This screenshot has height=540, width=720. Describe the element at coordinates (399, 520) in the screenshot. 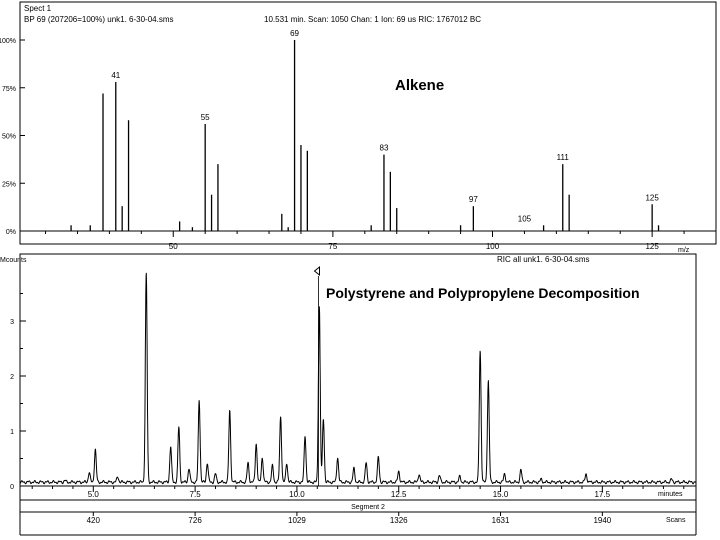

I see `scan-tick-label: 1326` at that location.